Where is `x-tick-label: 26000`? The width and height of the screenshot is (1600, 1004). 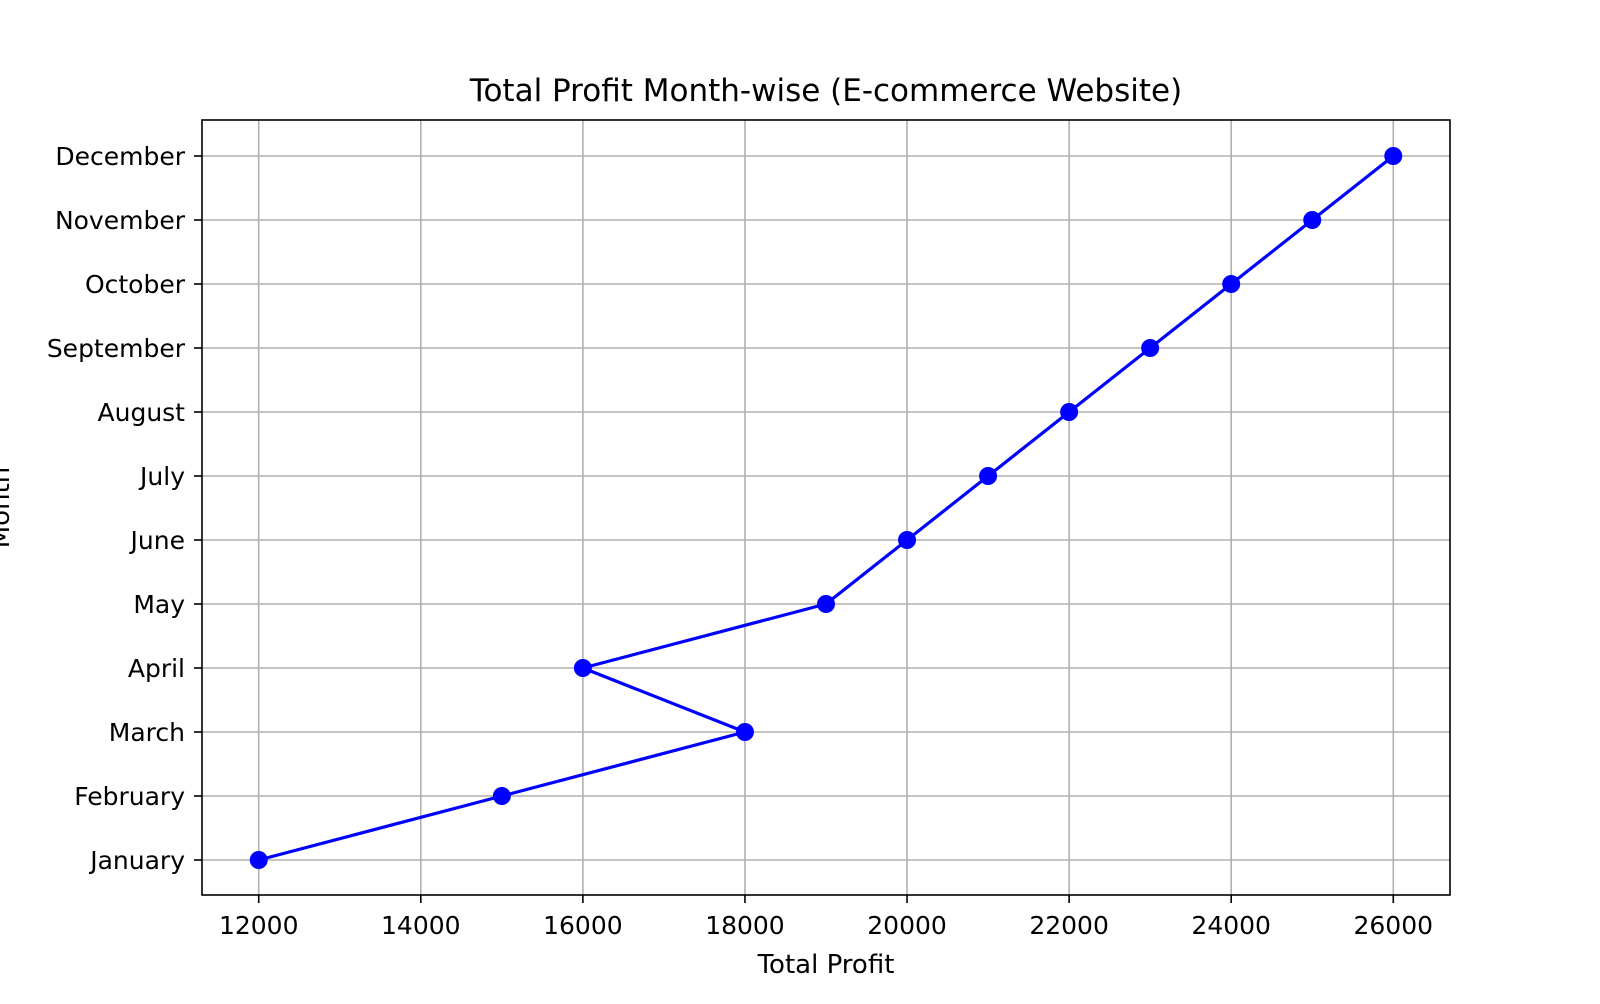
x-tick-label: 26000 is located at coordinates (1394, 925).